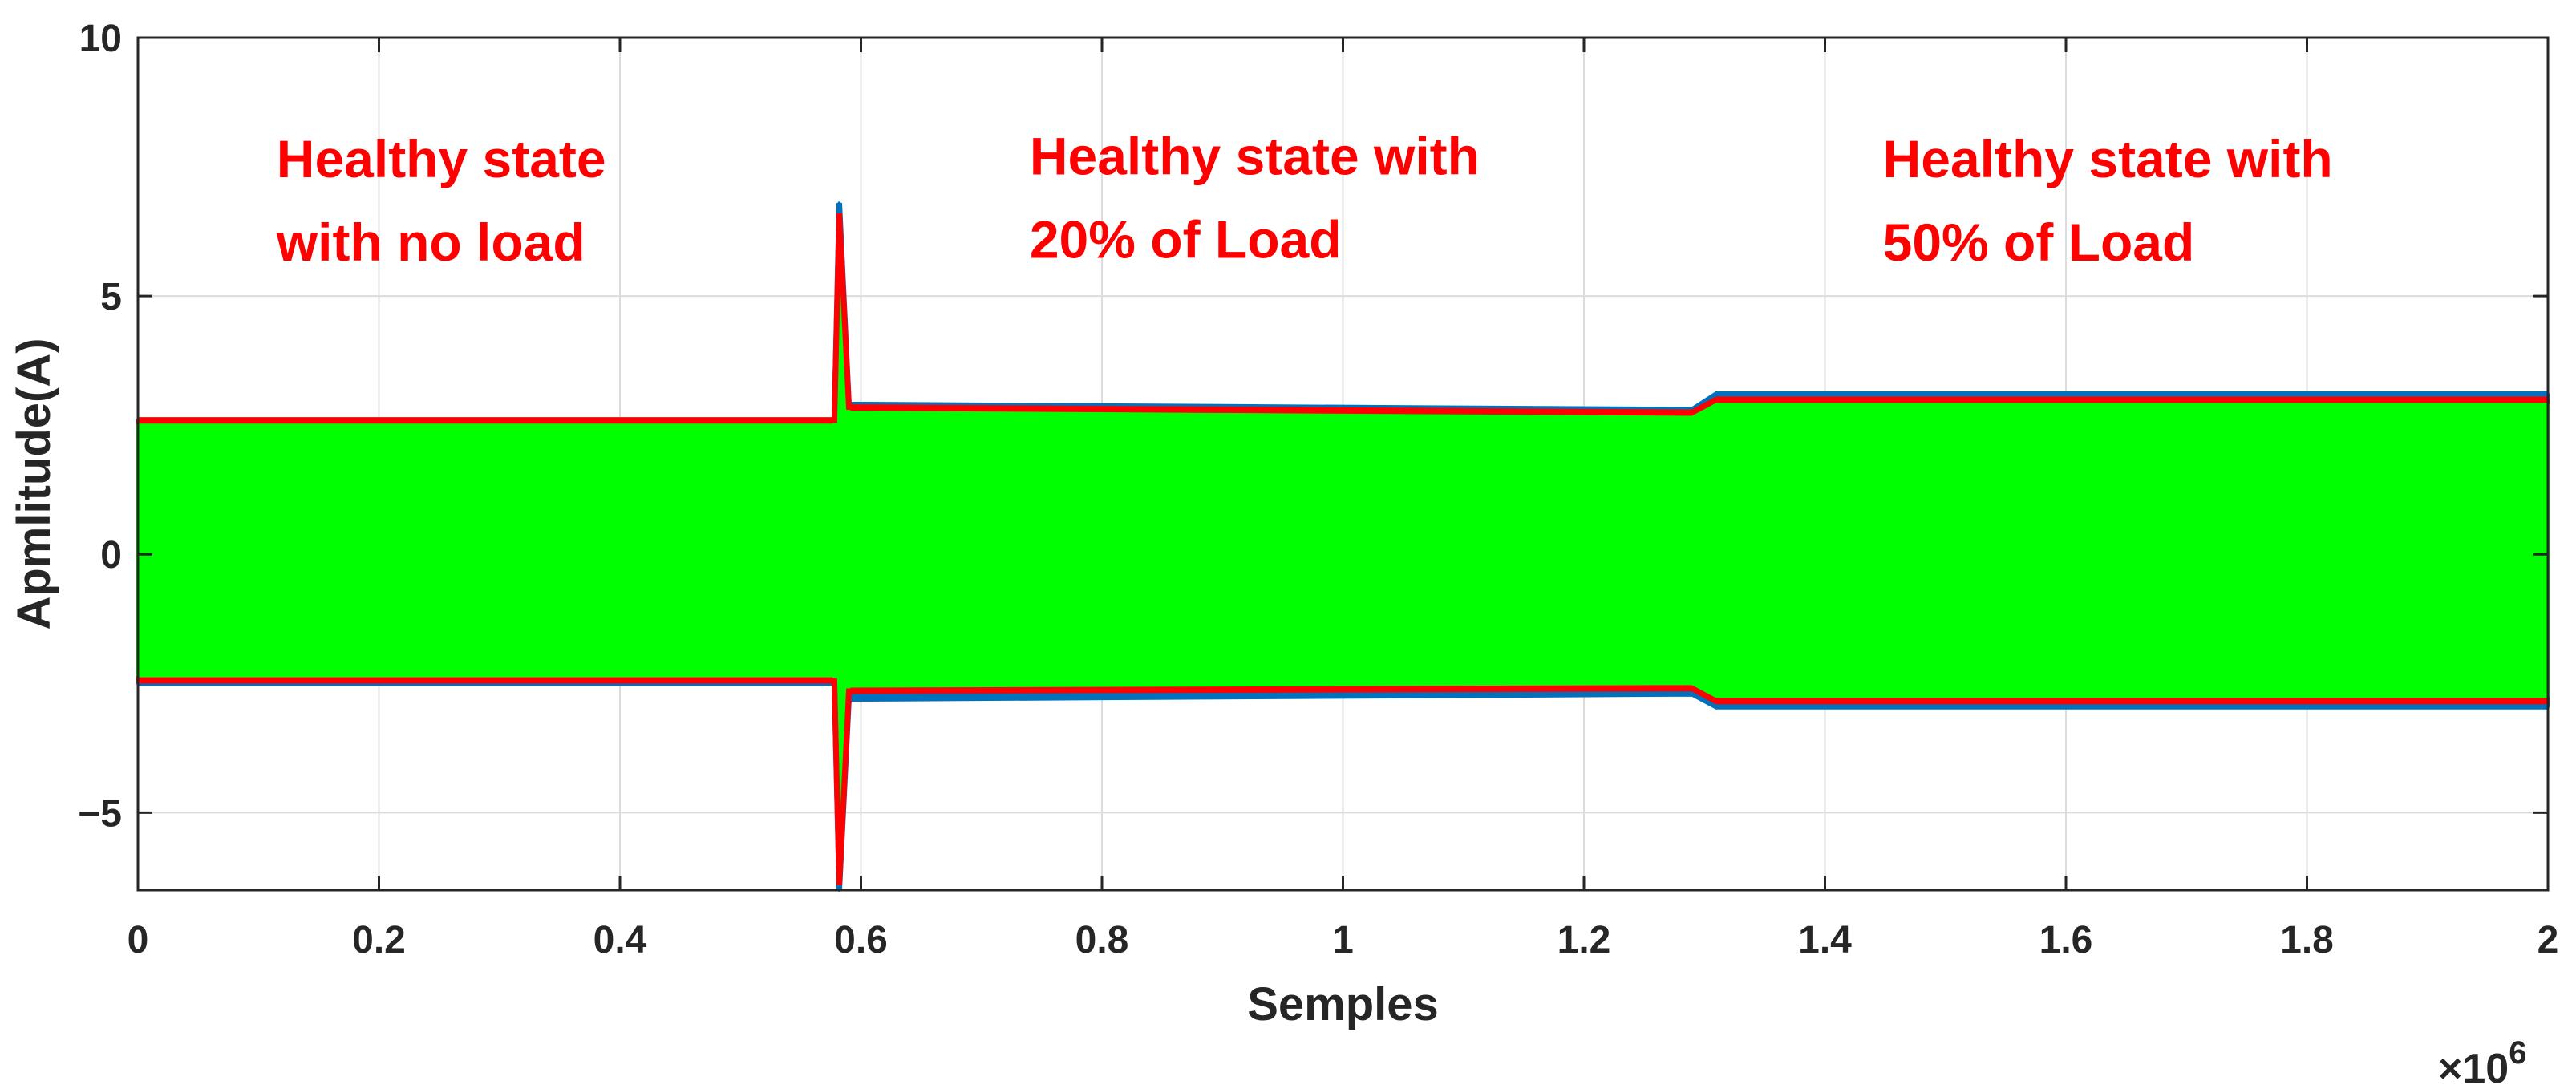 The width and height of the screenshot is (2576, 1085). Describe the element at coordinates (379, 940) in the screenshot. I see `x-tick-label: 0.2` at that location.